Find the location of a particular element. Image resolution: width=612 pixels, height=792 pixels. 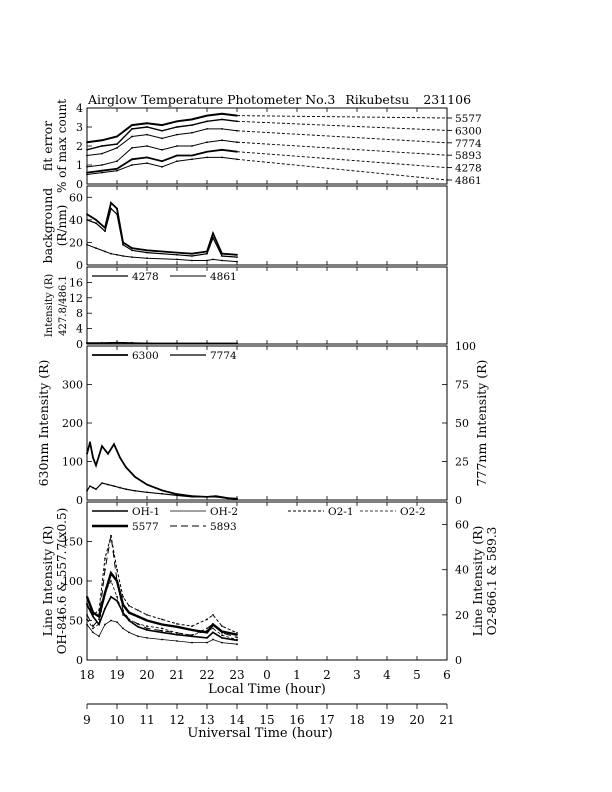

y-tick-label-right: 0 is located at coordinates (458, 660).